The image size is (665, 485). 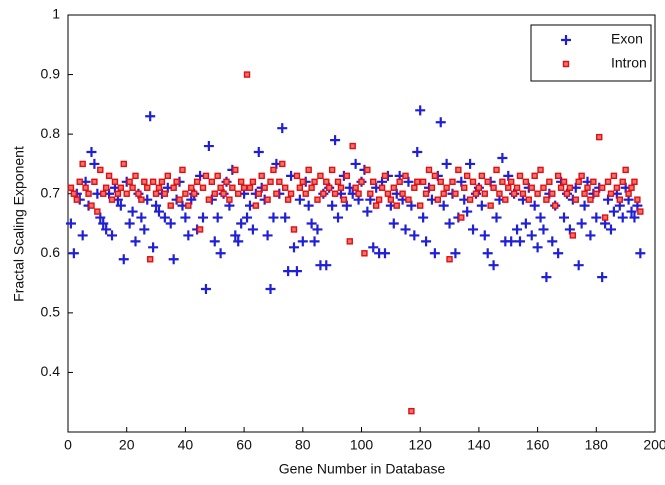 What do you see at coordinates (303, 445) in the screenshot?
I see `x-tick-label: 80` at bounding box center [303, 445].